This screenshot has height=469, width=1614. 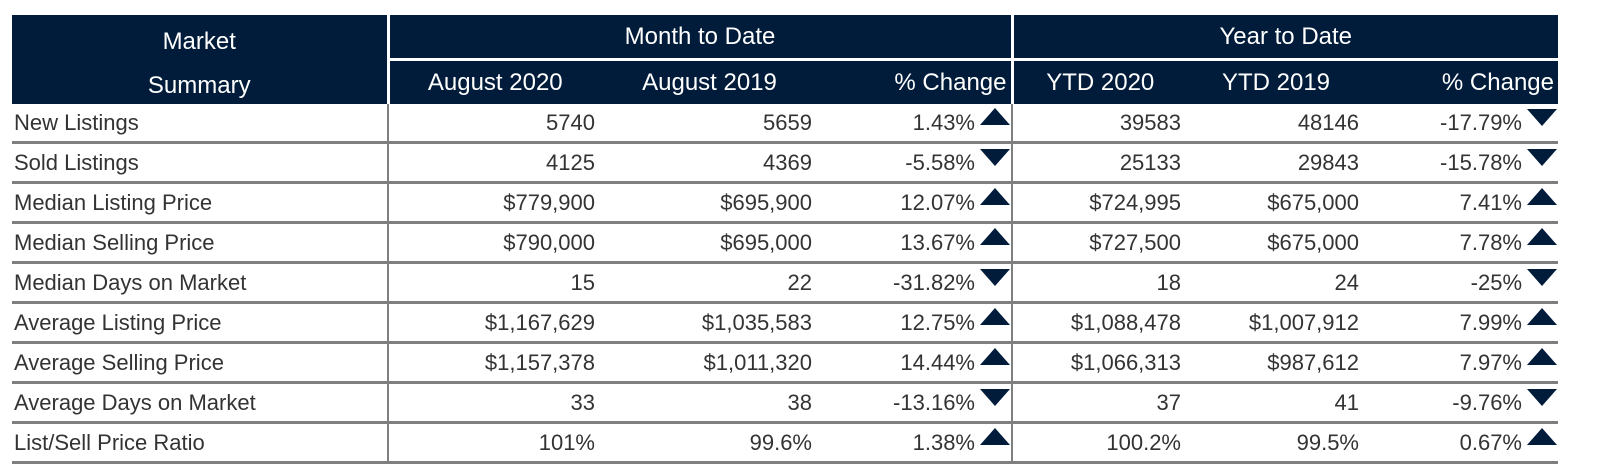 I want to click on change-value: 0.67%, so click(x=1490, y=443).